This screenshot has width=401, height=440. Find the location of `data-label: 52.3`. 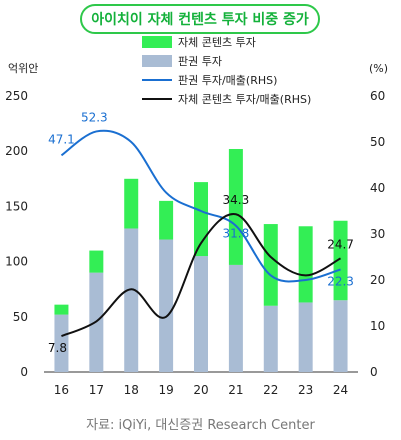

data-label: 52.3 is located at coordinates (94, 117).